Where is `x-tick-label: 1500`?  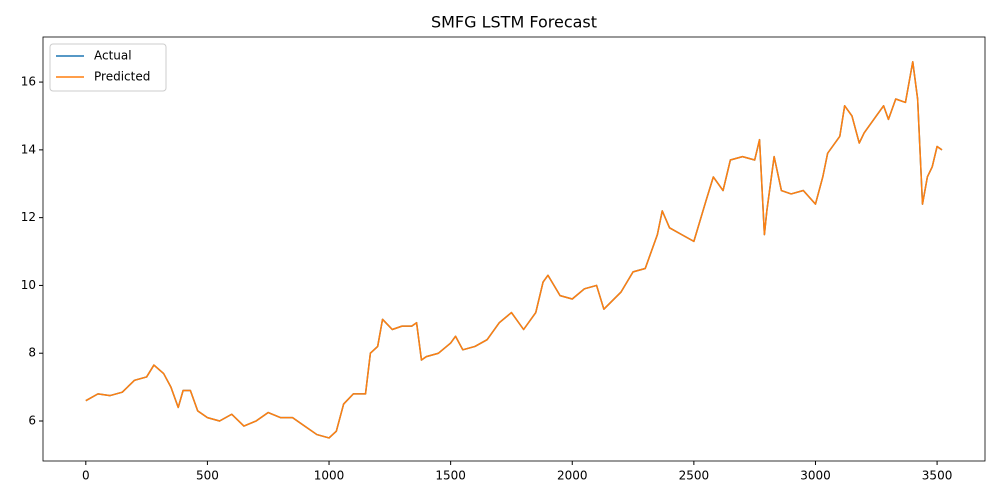 x-tick-label: 1500 is located at coordinates (450, 476).